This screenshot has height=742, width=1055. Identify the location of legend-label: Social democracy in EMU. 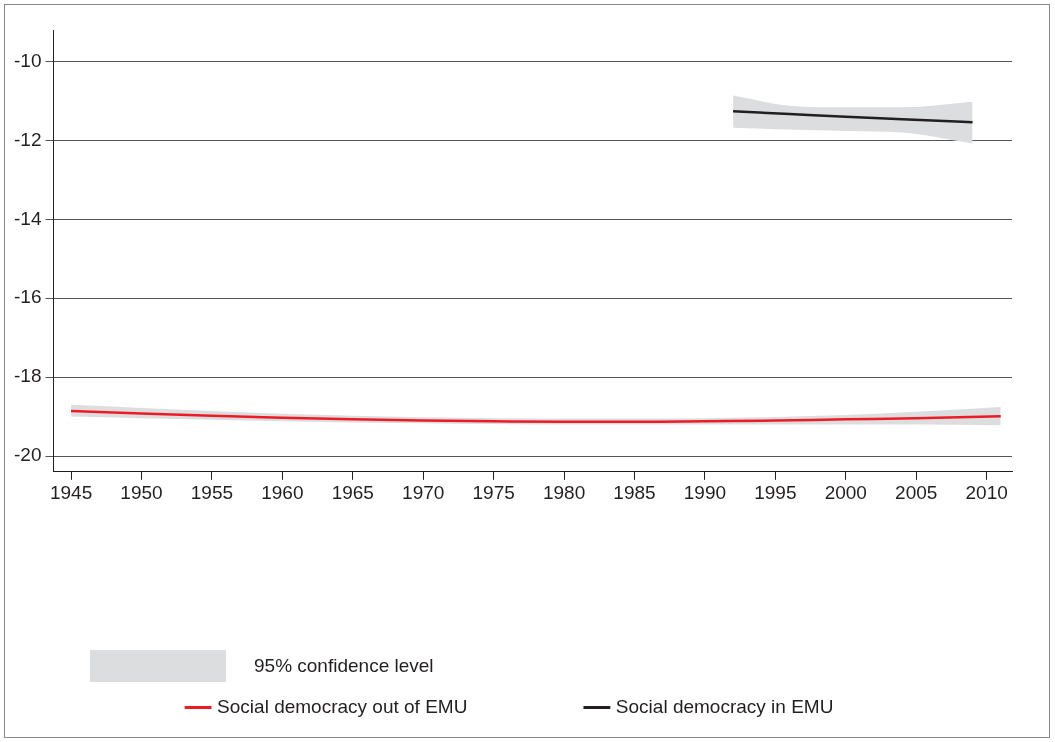
(724, 706).